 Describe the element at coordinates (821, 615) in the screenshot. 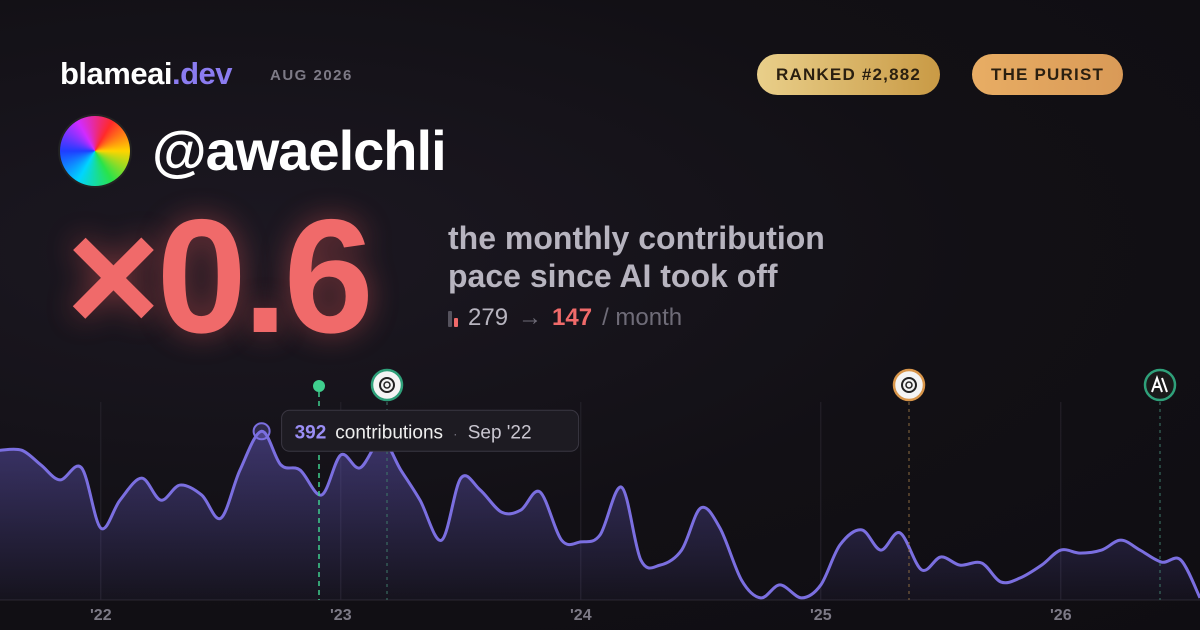

I see `x-tick-label: '25` at that location.